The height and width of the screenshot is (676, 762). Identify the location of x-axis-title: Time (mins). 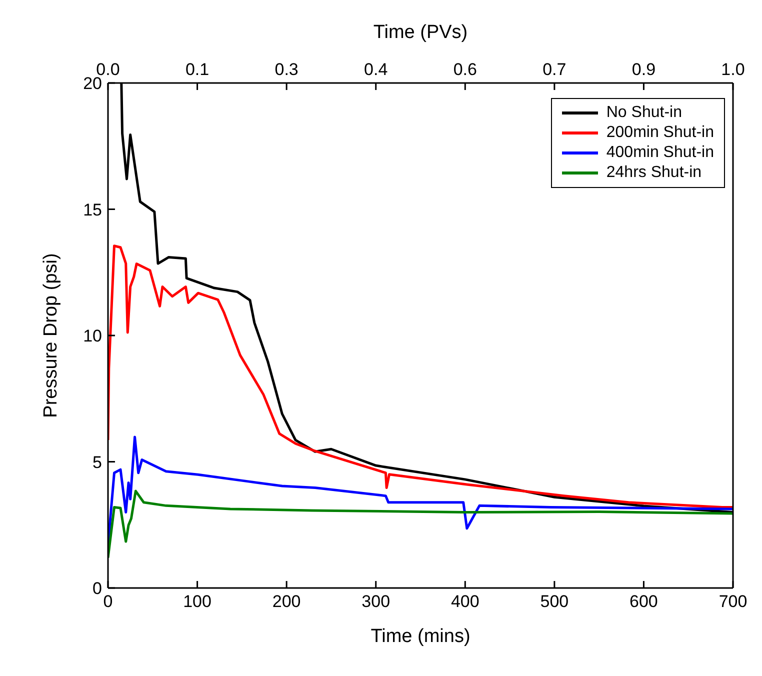
(420, 636).